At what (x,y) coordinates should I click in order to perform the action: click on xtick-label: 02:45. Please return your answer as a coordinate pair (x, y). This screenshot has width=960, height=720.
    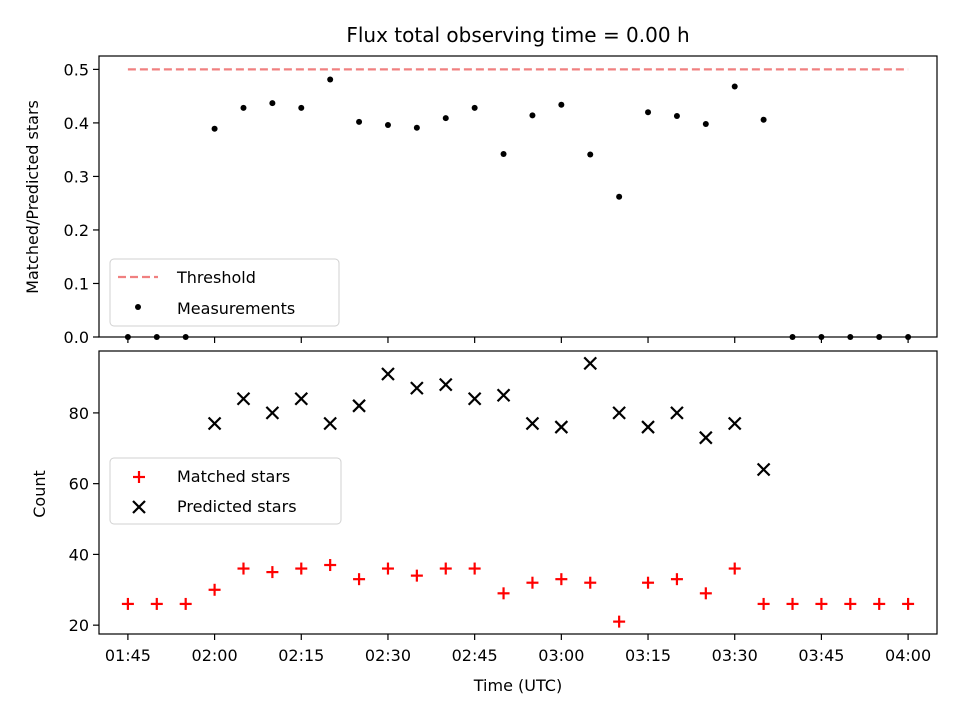
    Looking at the image, I should click on (475, 655).